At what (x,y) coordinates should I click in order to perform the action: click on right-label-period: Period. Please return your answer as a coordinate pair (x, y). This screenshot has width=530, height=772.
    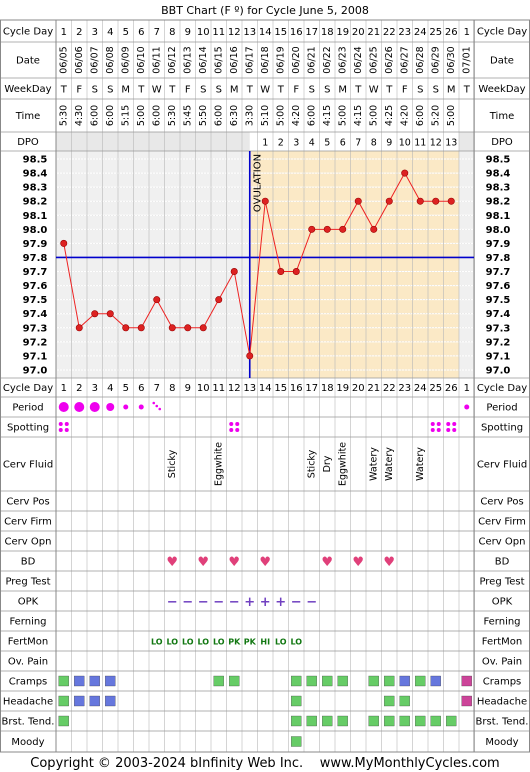
    Looking at the image, I should click on (501, 408).